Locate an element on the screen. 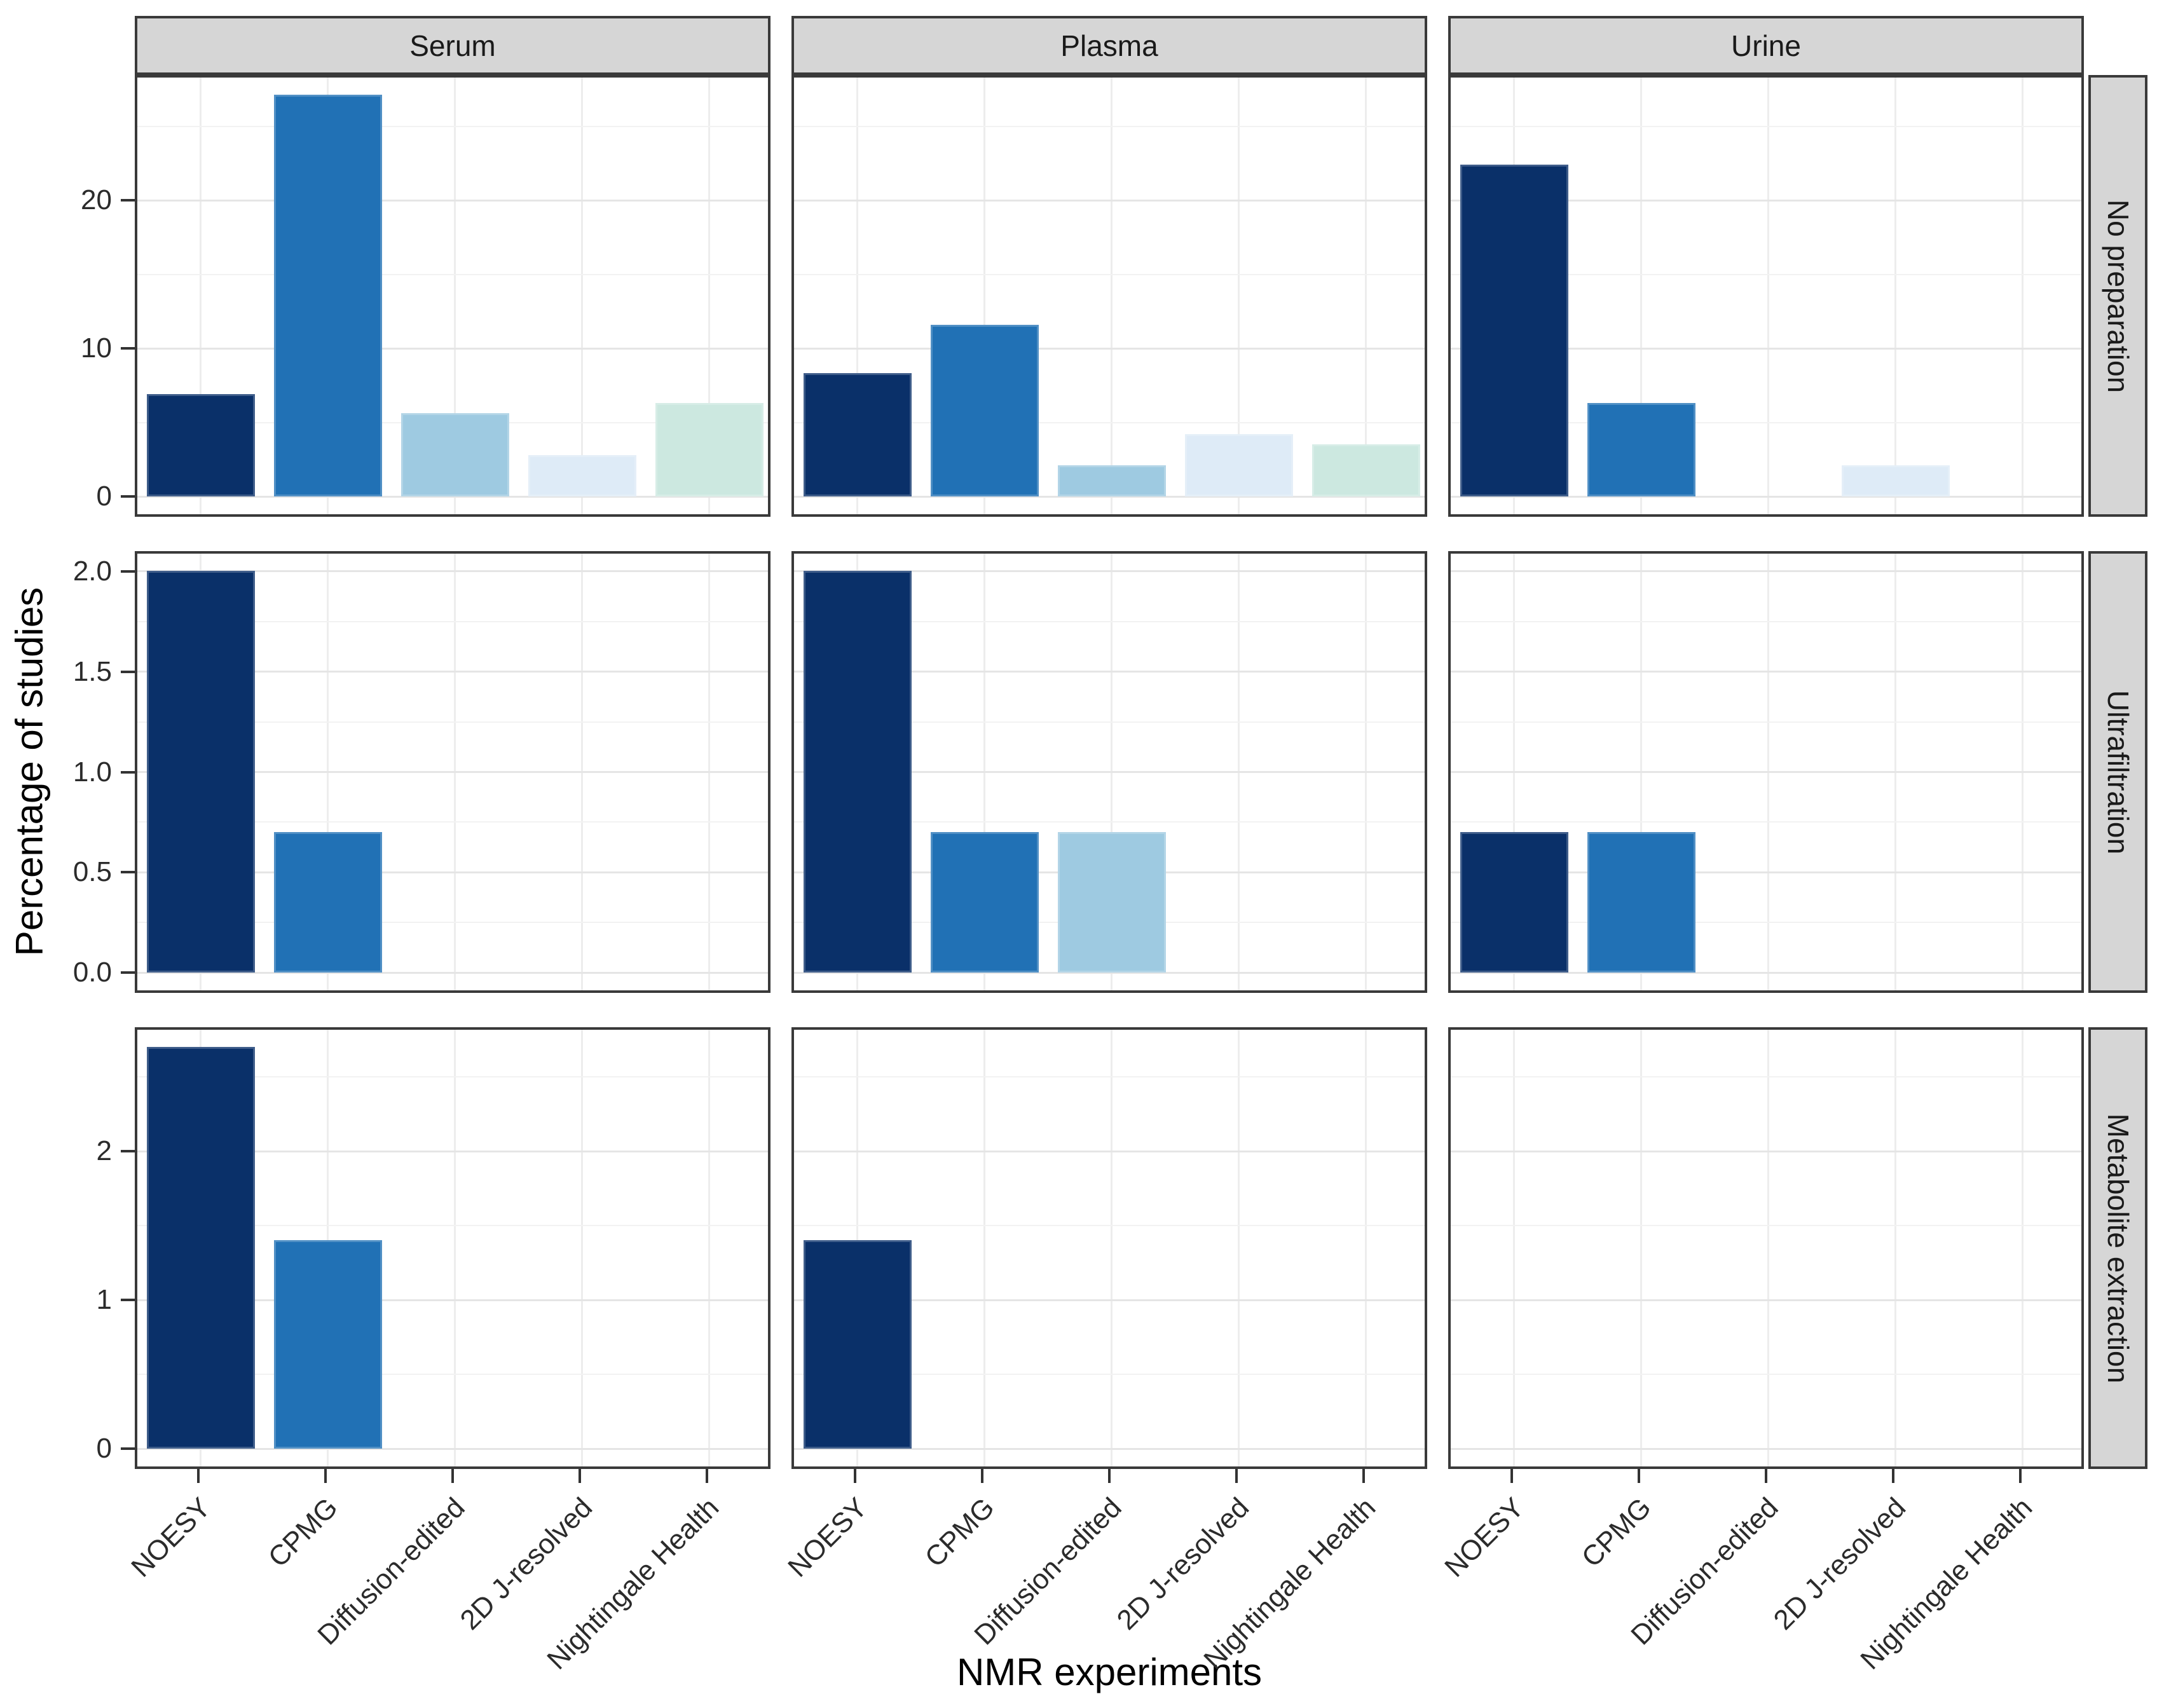 This screenshot has height=1708, width=2164. facet-row-label: No preparation is located at coordinates (2118, 296).